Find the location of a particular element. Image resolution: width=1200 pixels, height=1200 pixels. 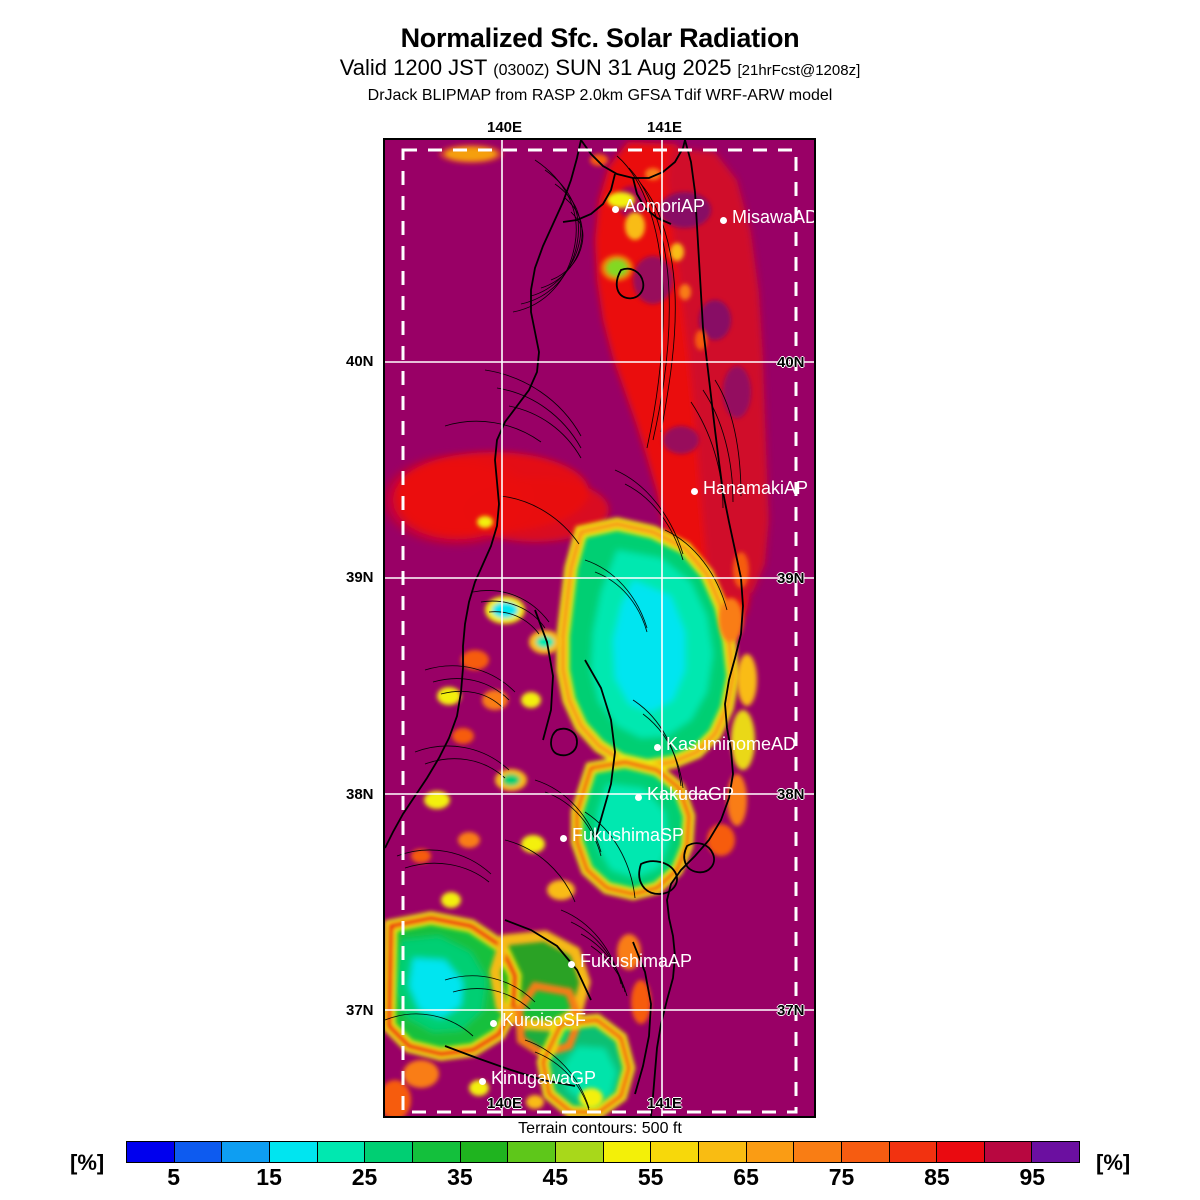

axis-bottom-label-140E: 140E is located at coordinates (505, 1103).